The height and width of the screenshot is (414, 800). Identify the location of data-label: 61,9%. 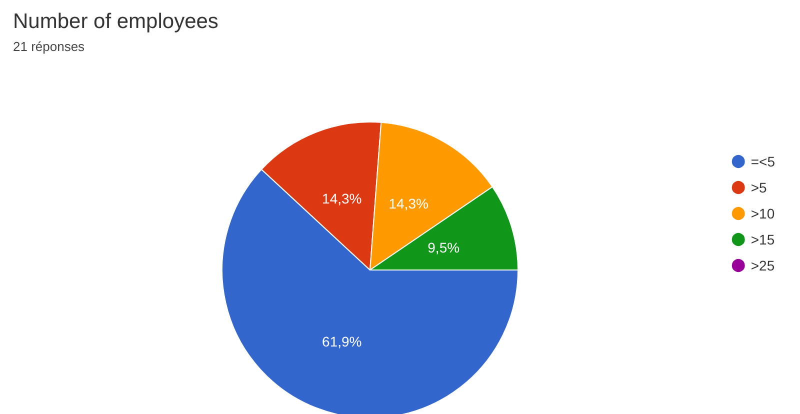
(342, 342).